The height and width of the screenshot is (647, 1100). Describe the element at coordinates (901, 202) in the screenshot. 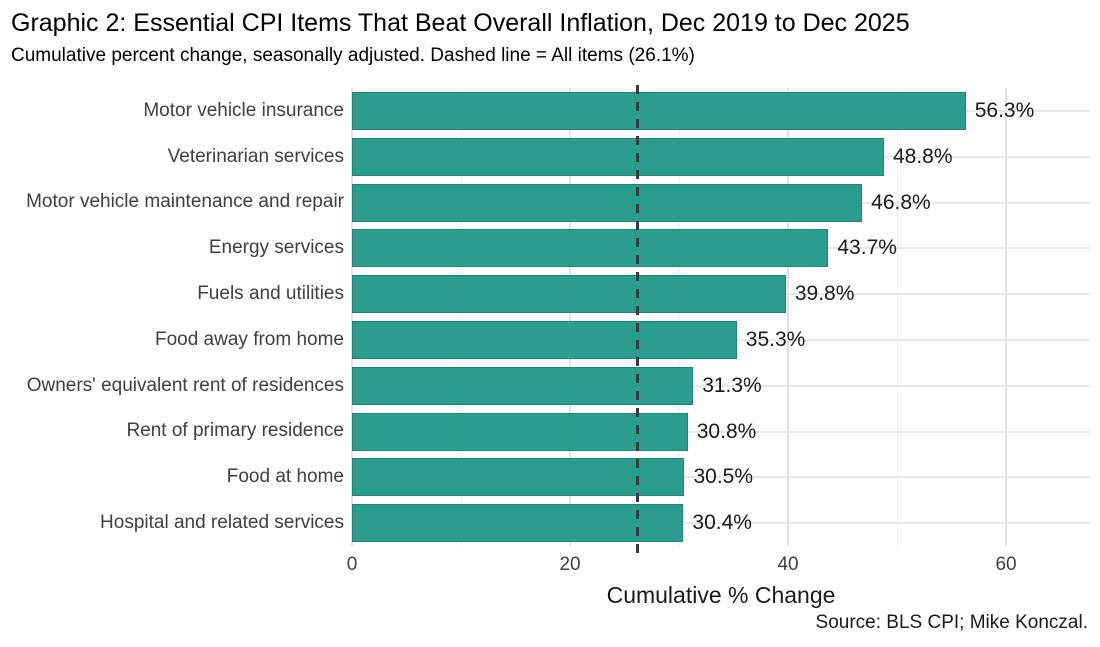

I see `value-label: 46.8%` at that location.